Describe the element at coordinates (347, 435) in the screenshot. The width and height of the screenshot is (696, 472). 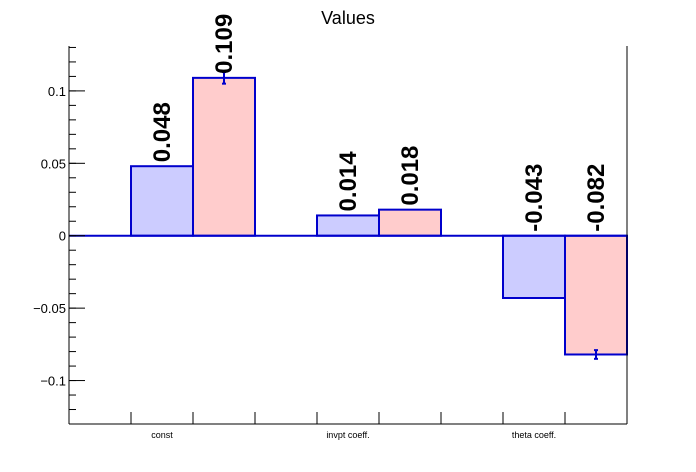
I see `category-label-2: invpt coeff.` at that location.